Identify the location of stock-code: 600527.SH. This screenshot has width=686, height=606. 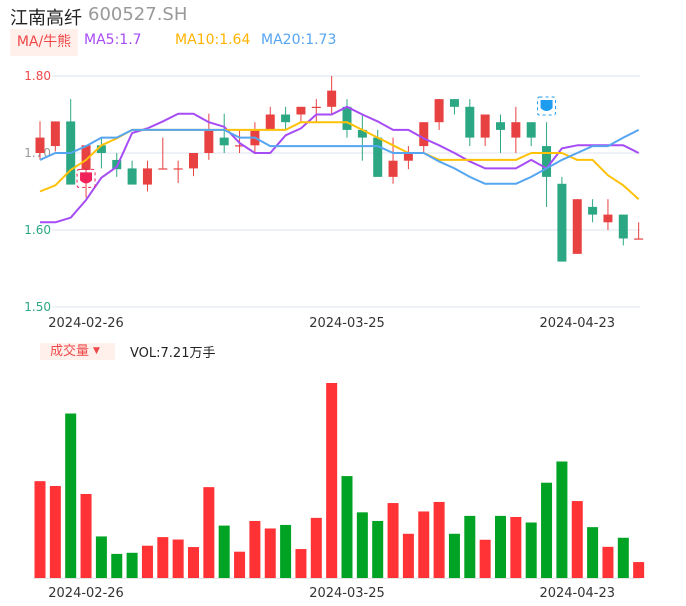
(138, 14).